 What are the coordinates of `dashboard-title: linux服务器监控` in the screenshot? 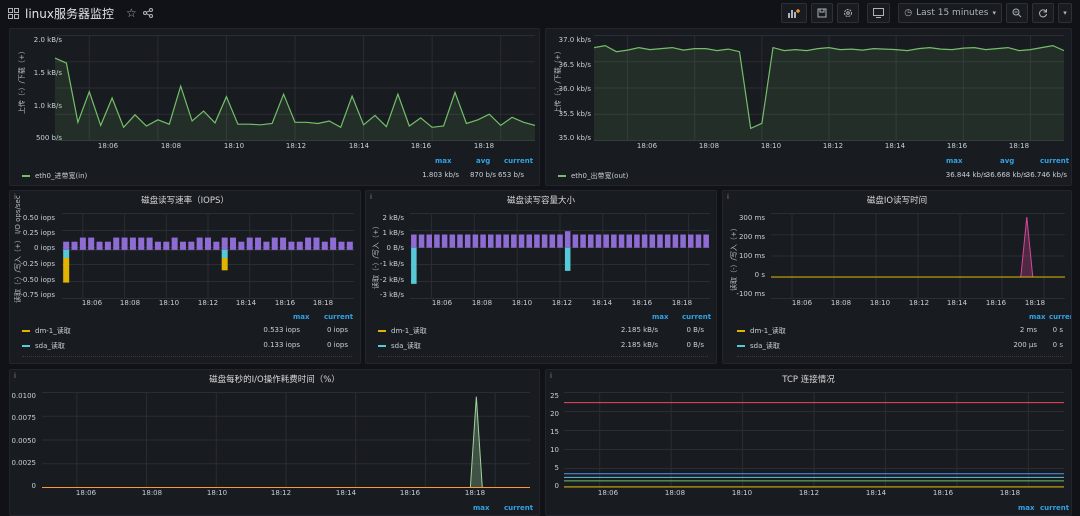 It's located at (69, 13).